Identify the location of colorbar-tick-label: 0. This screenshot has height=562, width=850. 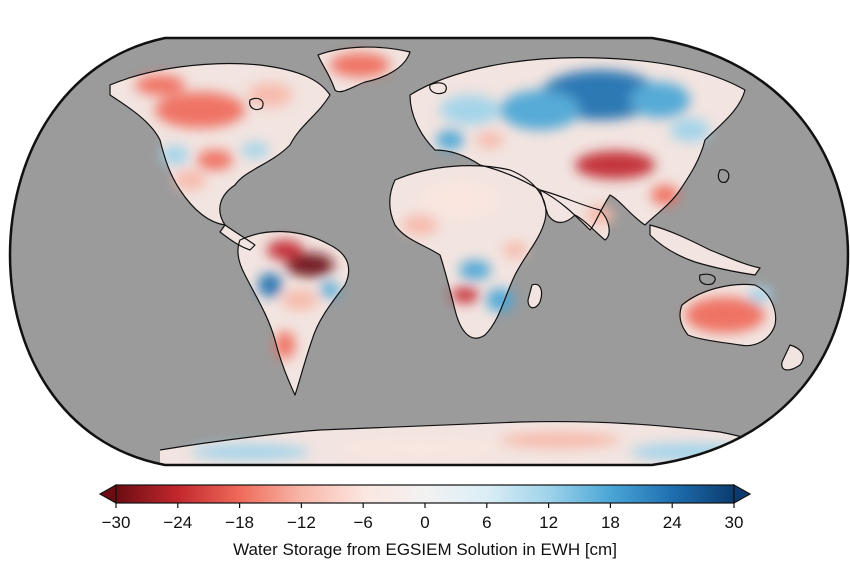
(424, 522).